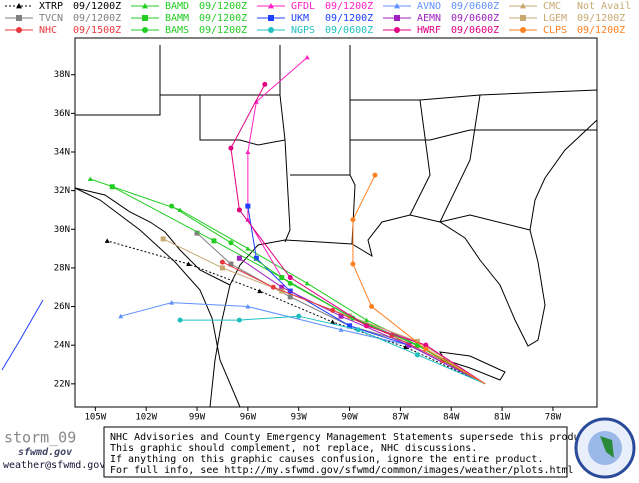  I want to click on notice-box, so click(335, 452).